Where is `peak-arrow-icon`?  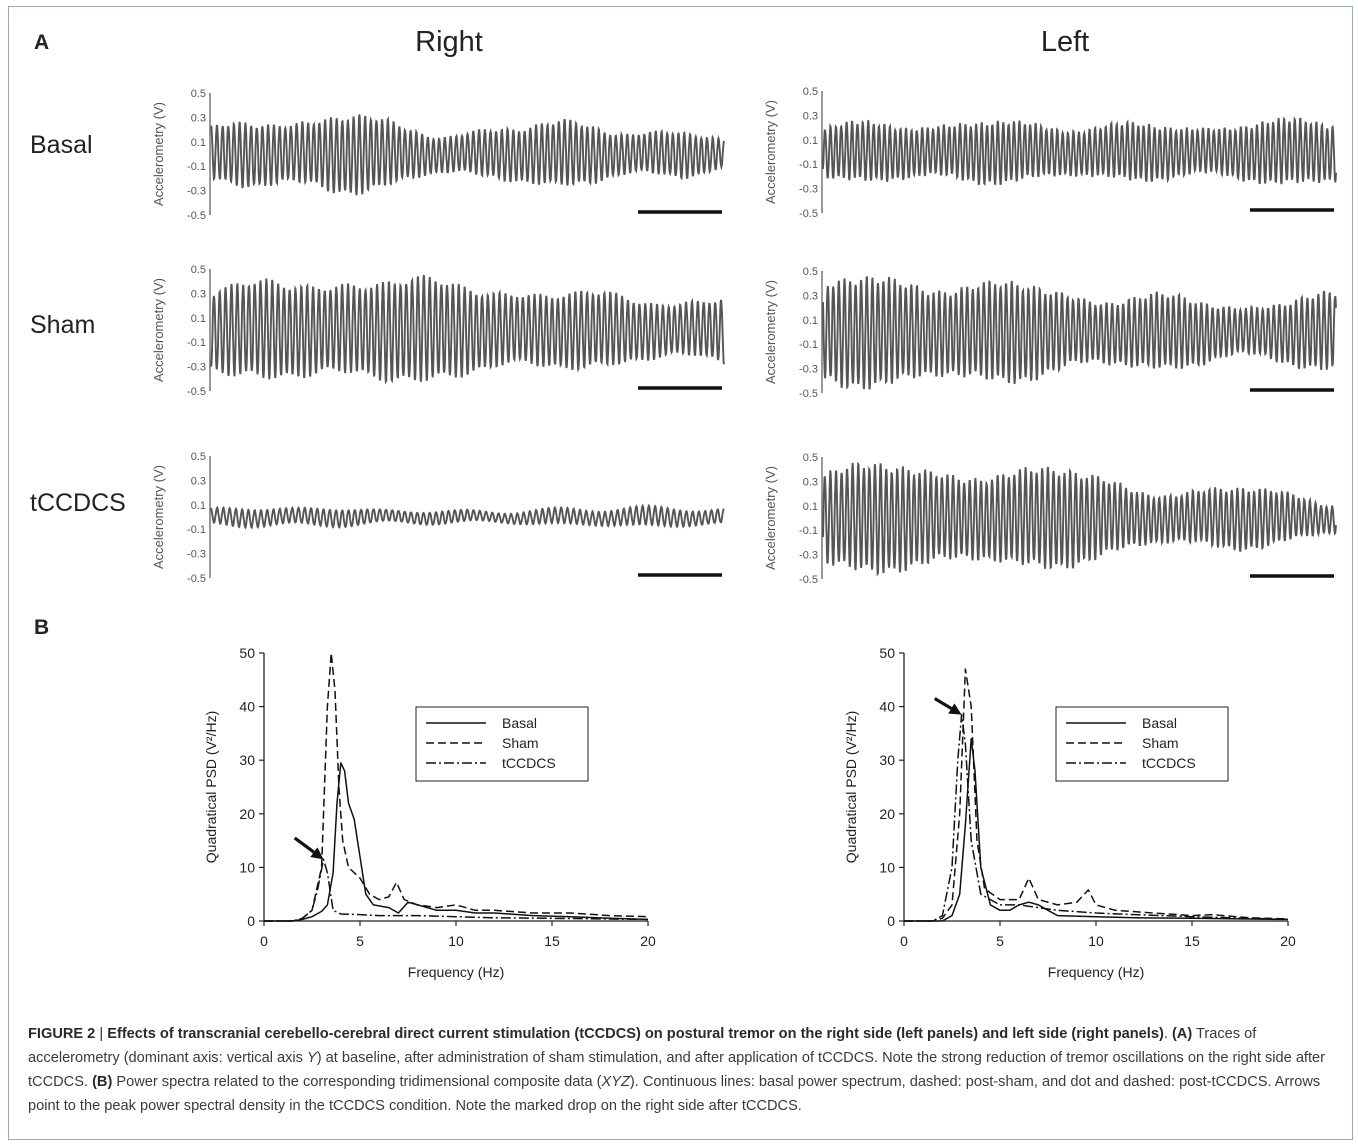
peak-arrow-icon is located at coordinates (317, 853).